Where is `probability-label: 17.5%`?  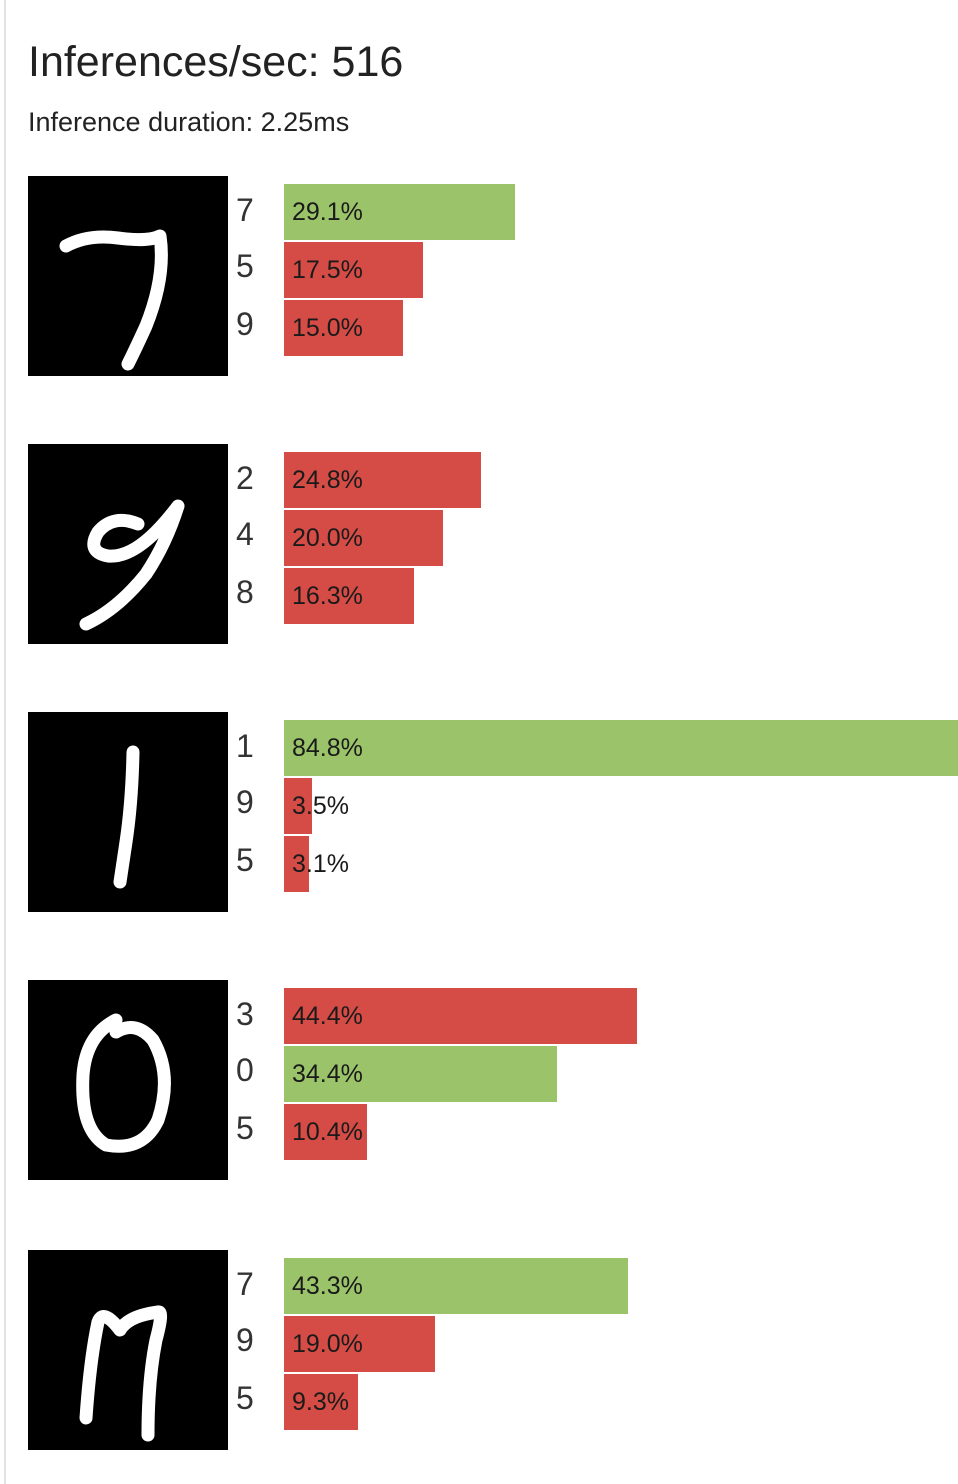 probability-label: 17.5% is located at coordinates (327, 270).